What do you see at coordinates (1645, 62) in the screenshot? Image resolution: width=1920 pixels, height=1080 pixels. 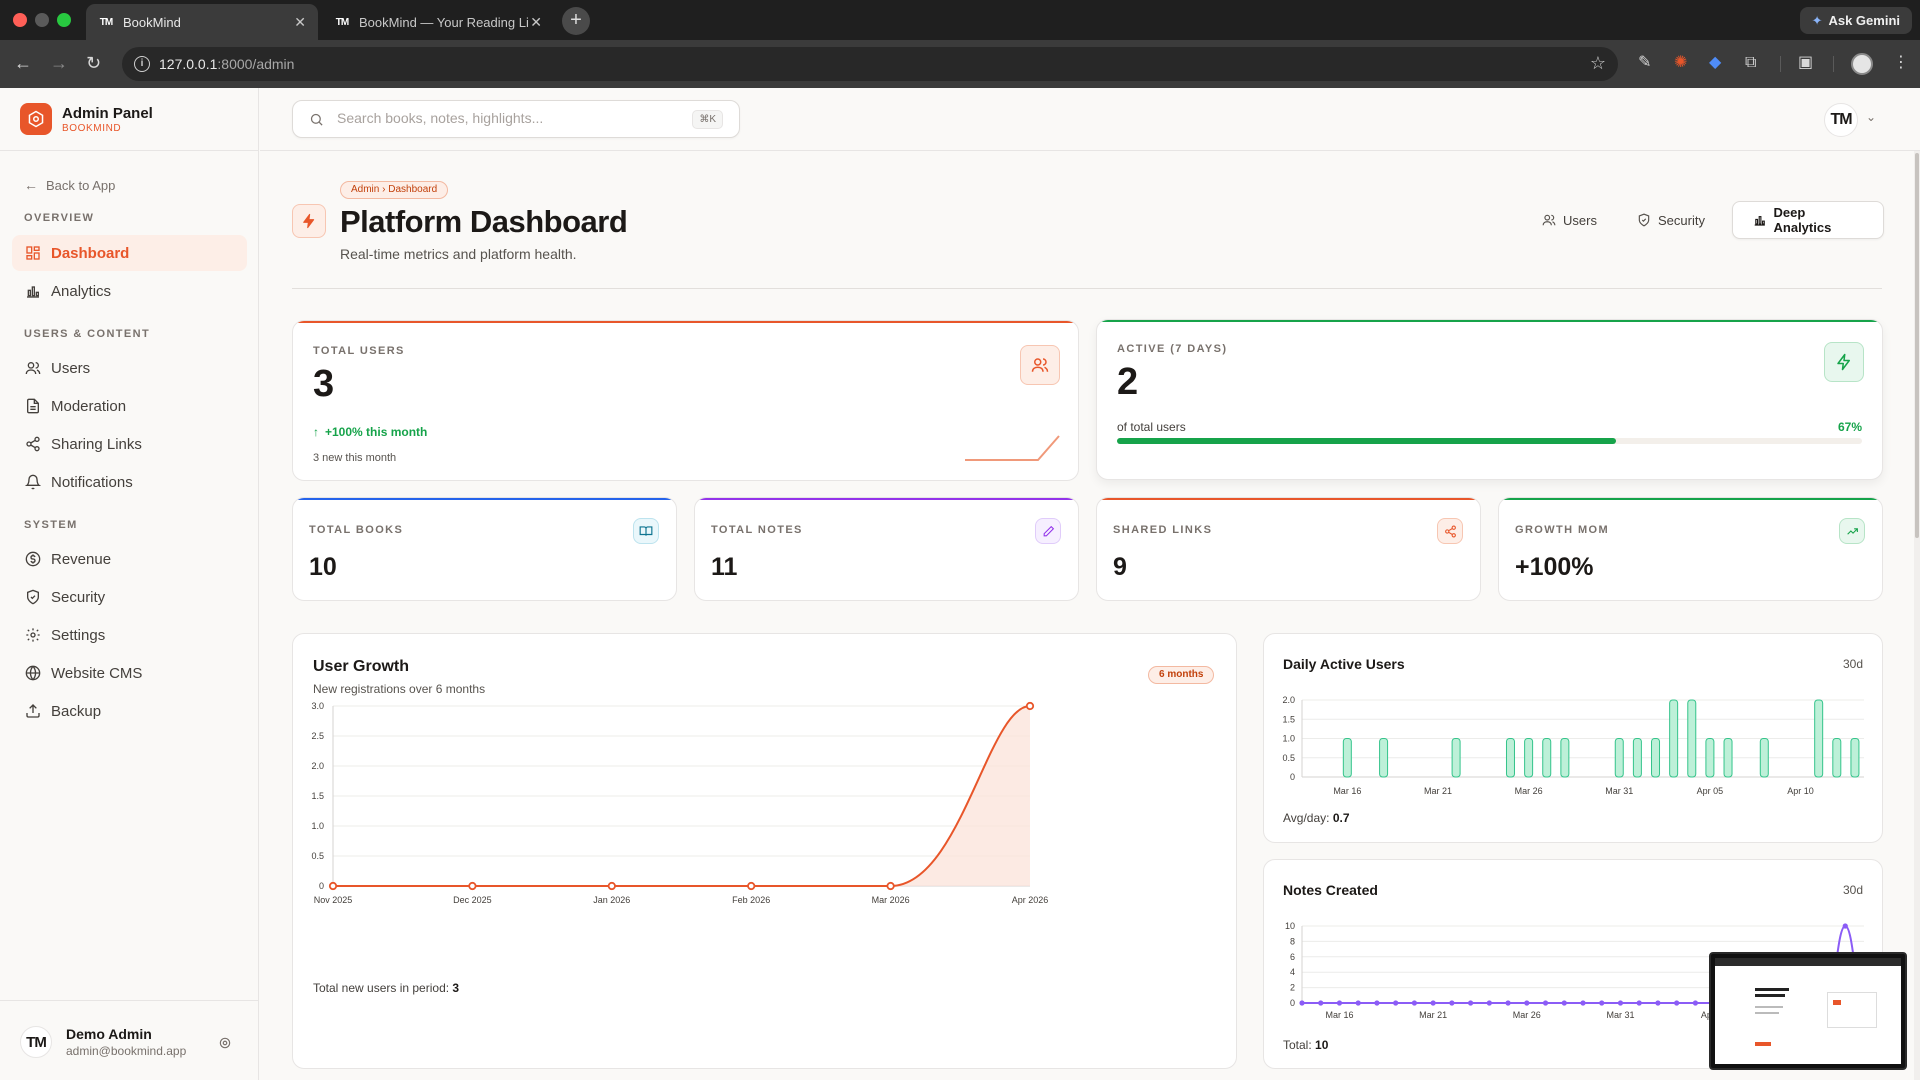 I see `pen-extension-icon: ✎` at bounding box center [1645, 62].